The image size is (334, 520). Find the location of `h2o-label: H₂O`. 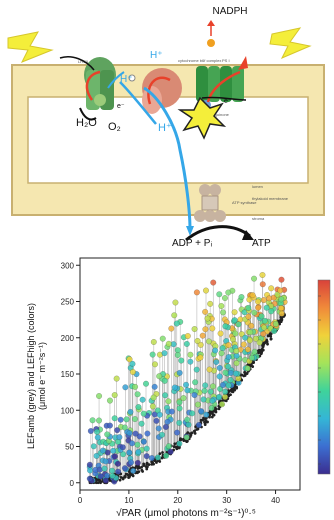

h2o-label: H₂O is located at coordinates (86, 123).